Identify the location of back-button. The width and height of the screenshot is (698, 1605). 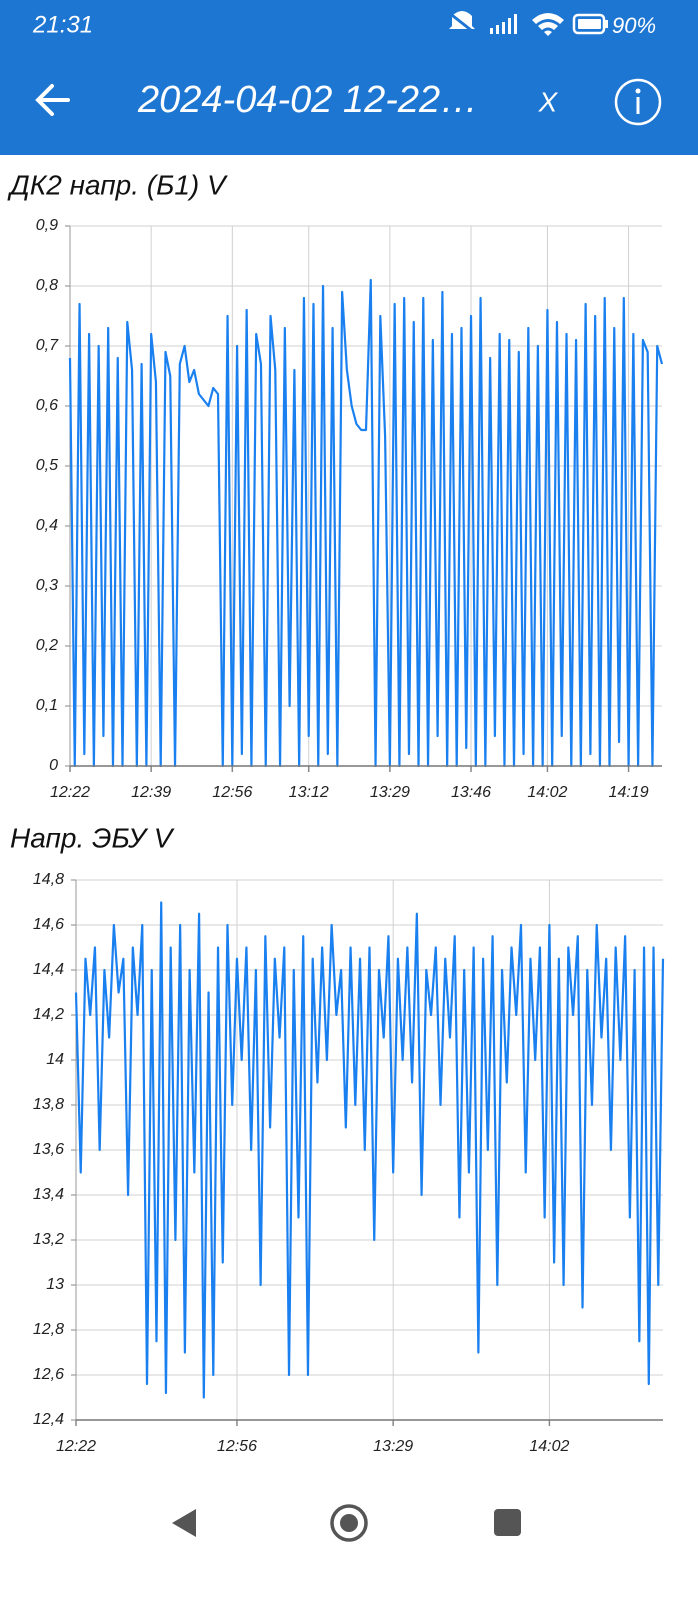
(52, 100).